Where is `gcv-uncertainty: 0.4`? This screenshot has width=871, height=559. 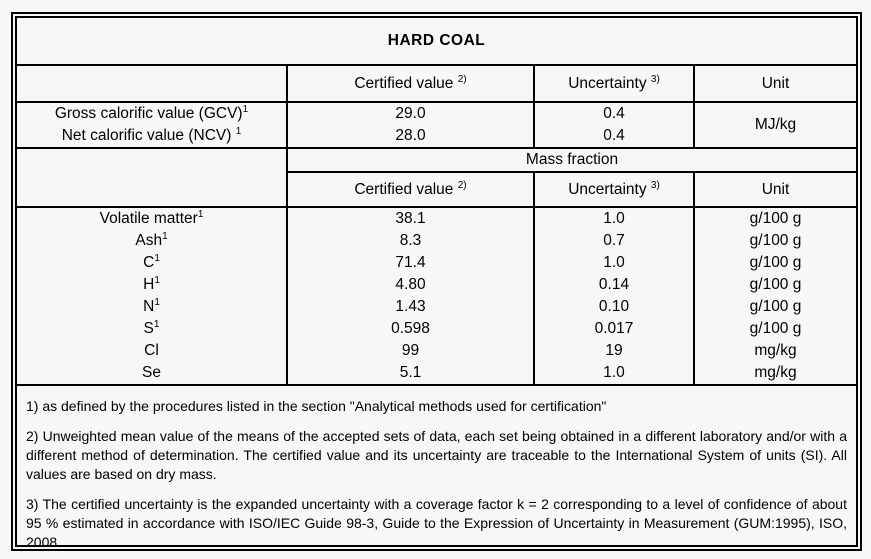
gcv-uncertainty: 0.4 is located at coordinates (614, 113).